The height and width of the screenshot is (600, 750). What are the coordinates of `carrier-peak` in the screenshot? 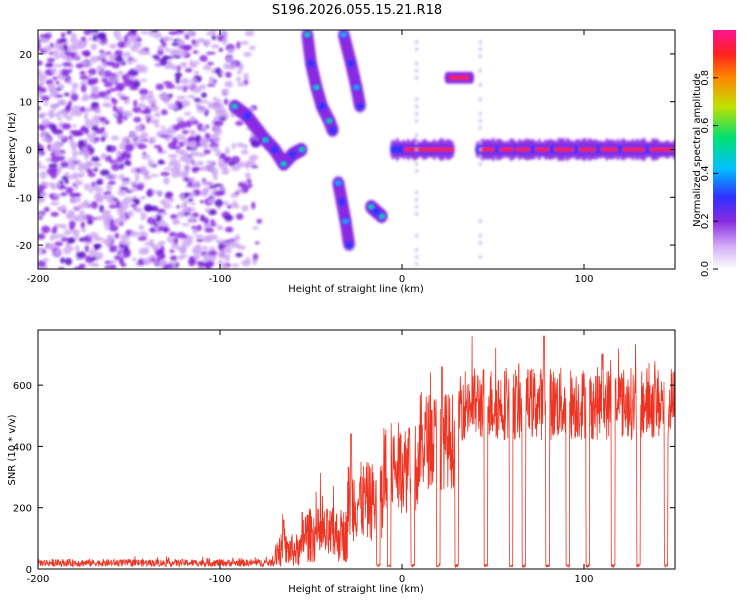 It's located at (493, 149).